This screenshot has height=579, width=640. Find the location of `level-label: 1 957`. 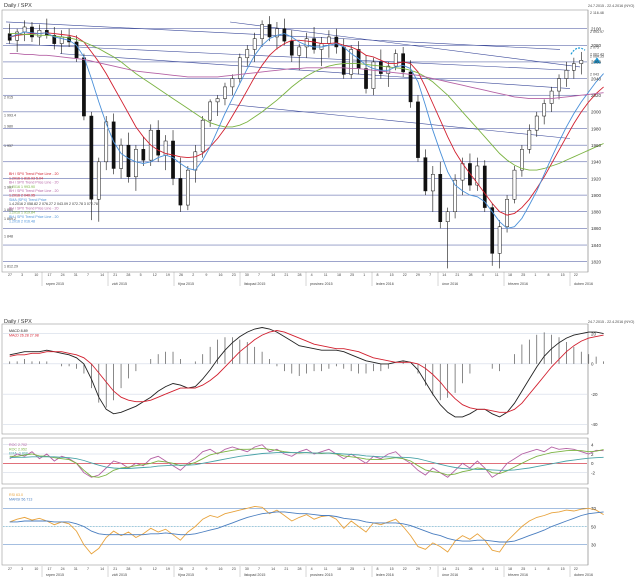

level-label: 1 957 is located at coordinates (8, 146).